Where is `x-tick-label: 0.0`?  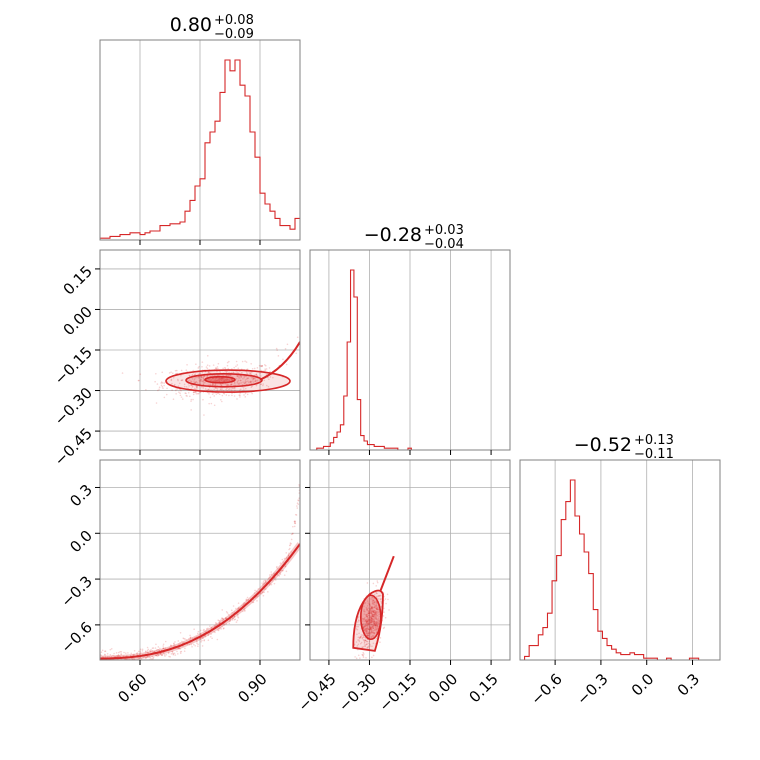 x-tick-label: 0.0 is located at coordinates (643, 685).